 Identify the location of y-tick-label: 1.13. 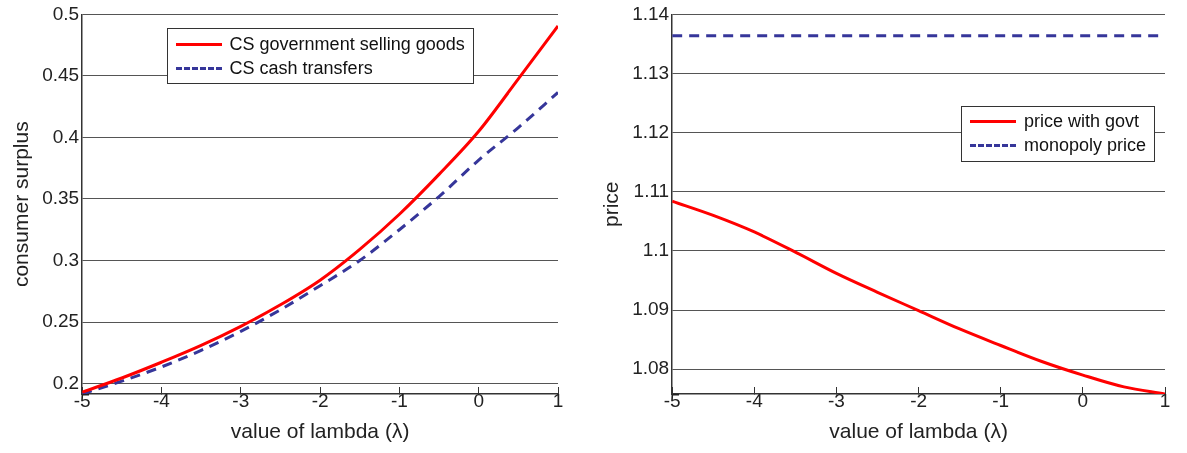
(651, 72).